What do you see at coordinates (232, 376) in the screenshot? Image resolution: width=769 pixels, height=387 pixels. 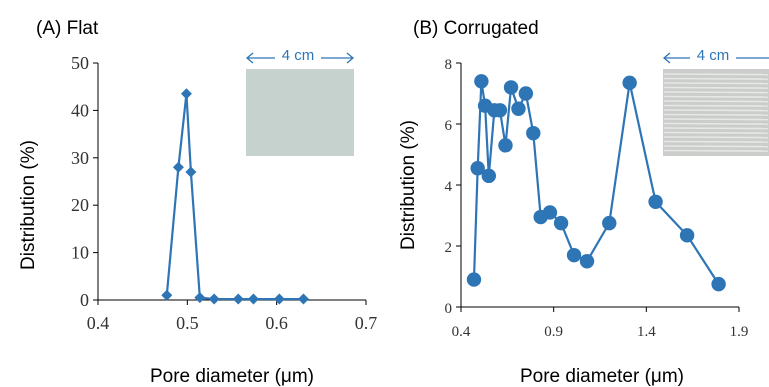 I see `x-axis-label-flat: Pore diameter (μm)` at bounding box center [232, 376].